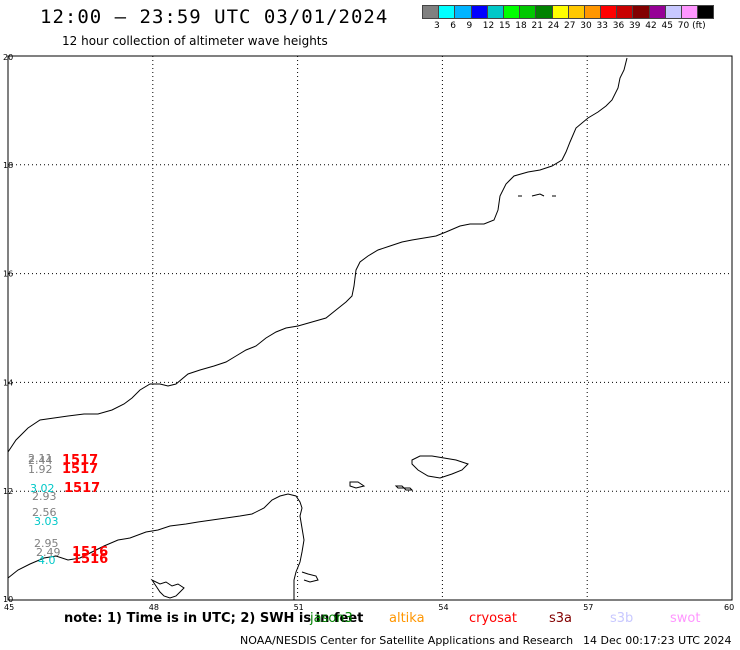 The height and width of the screenshot is (650, 740). Describe the element at coordinates (667, 26) in the screenshot. I see `color-scale-label: 45` at that location.